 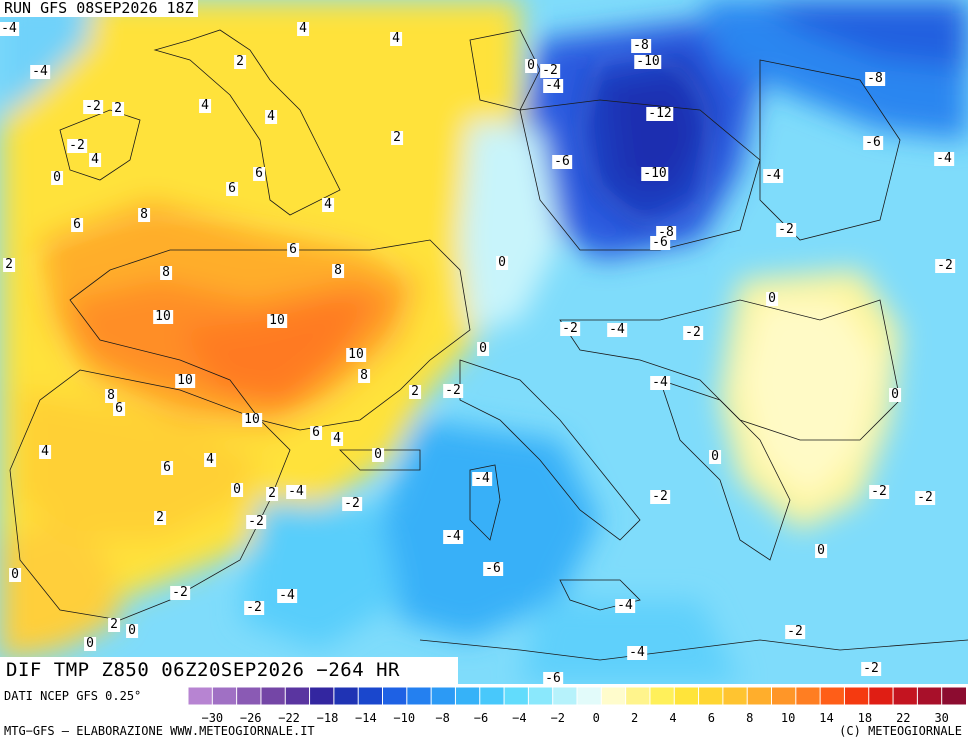 What do you see at coordinates (660, 113) in the screenshot?
I see `contour-label: -12` at bounding box center [660, 113].